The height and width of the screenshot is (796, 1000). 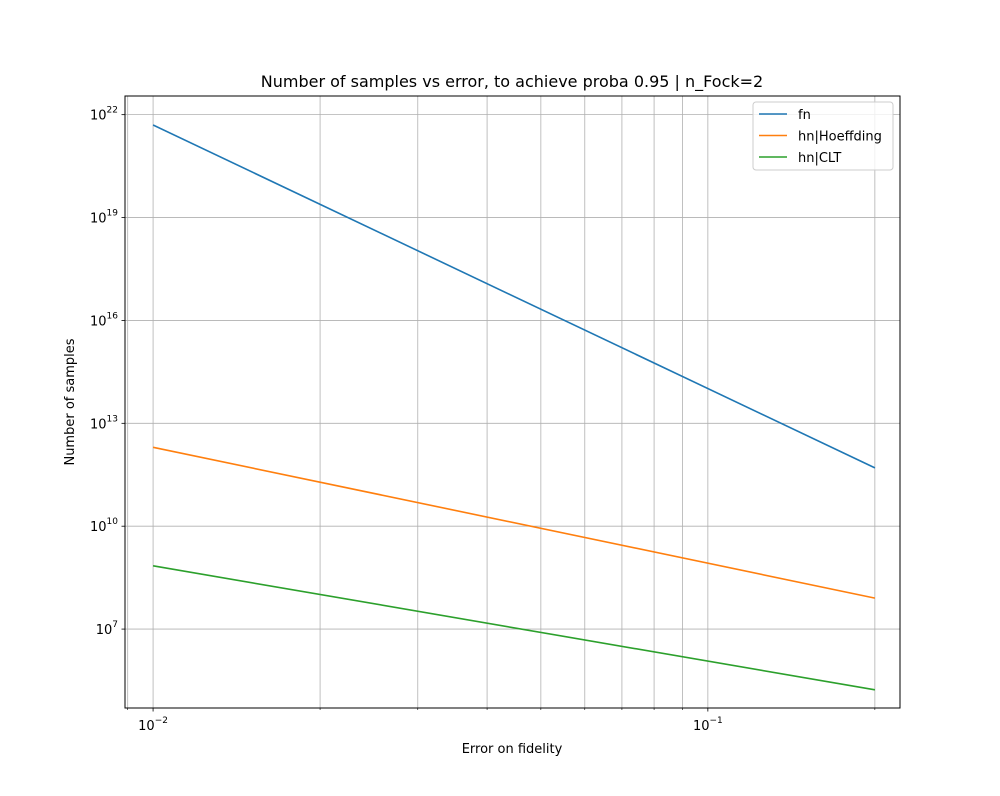 What do you see at coordinates (153, 725) in the screenshot?
I see `x-tick-label: 10⁻²` at bounding box center [153, 725].